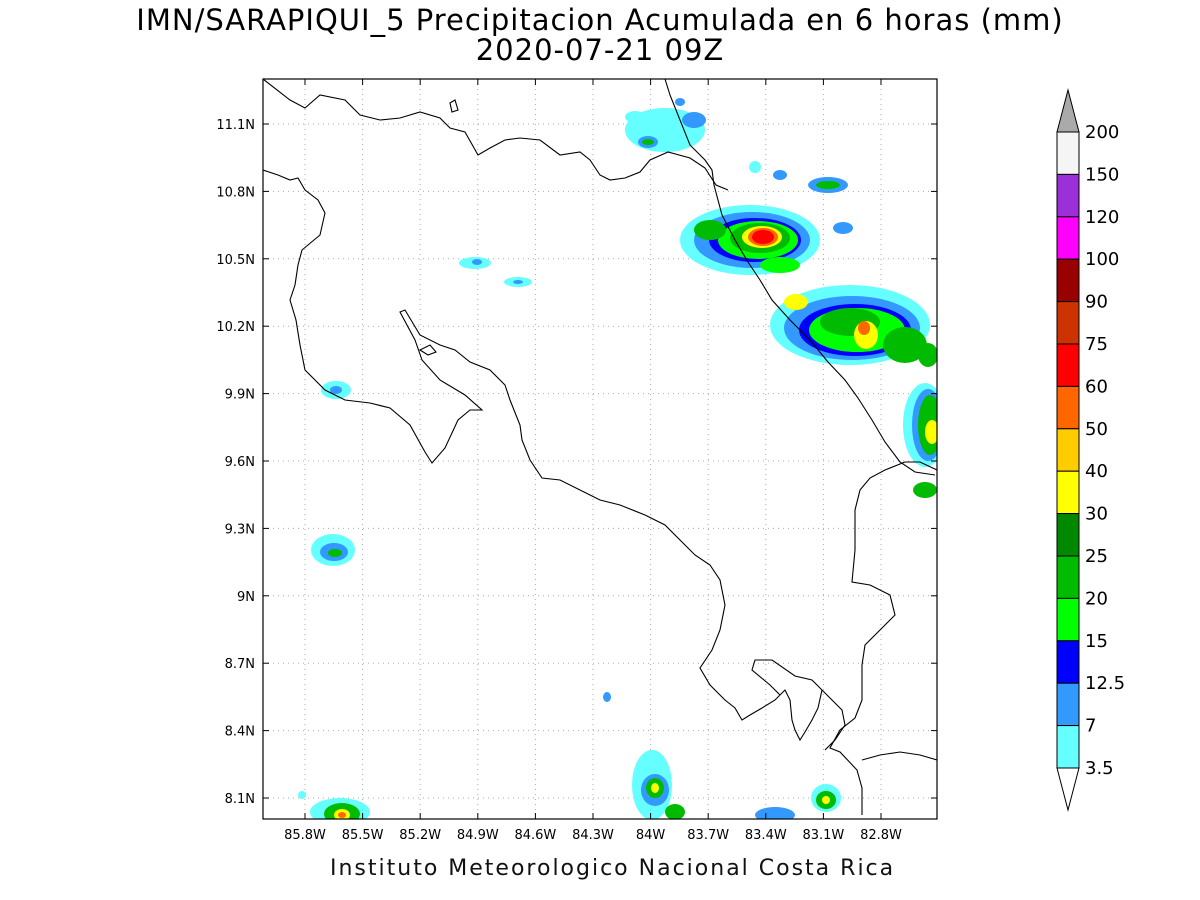  I want to click on lat-label: 8.7N, so click(240, 664).